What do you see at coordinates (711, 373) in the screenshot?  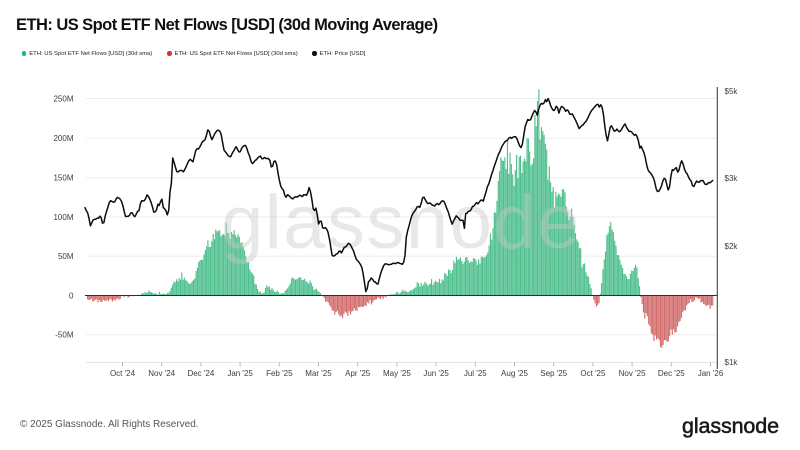 I see `svg-text: Jan '26` at bounding box center [711, 373].